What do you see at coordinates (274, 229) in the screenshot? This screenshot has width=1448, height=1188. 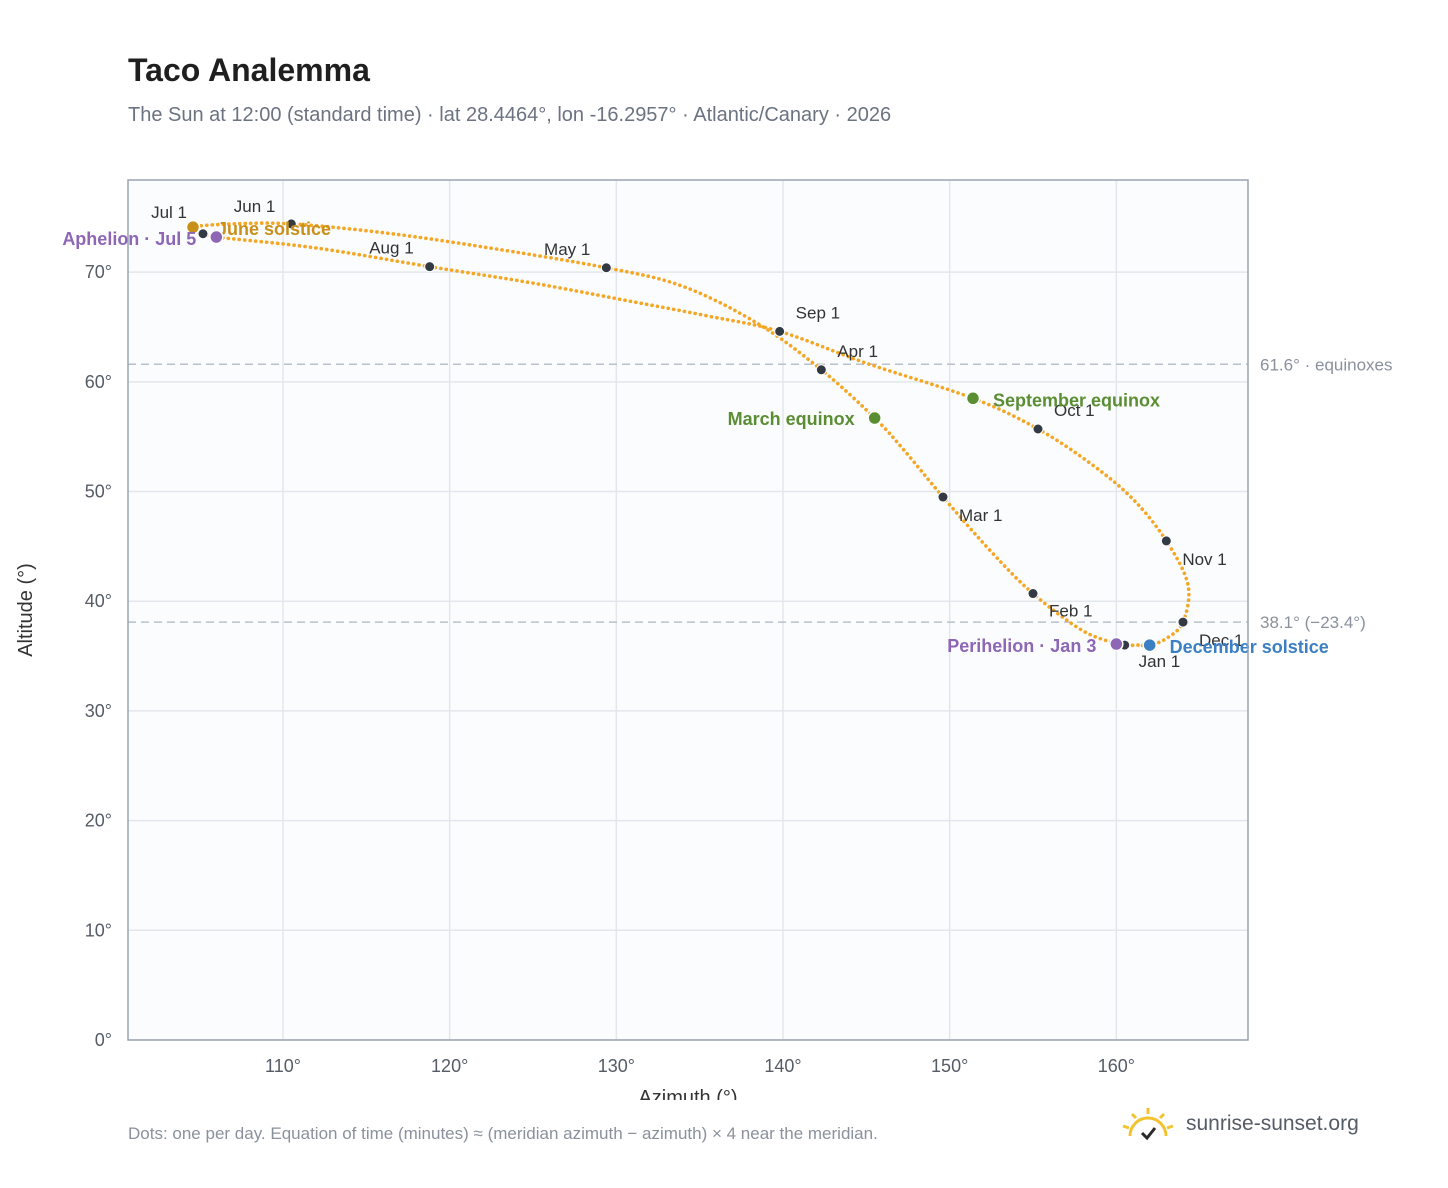 I see `event-label: June solstice` at bounding box center [274, 229].